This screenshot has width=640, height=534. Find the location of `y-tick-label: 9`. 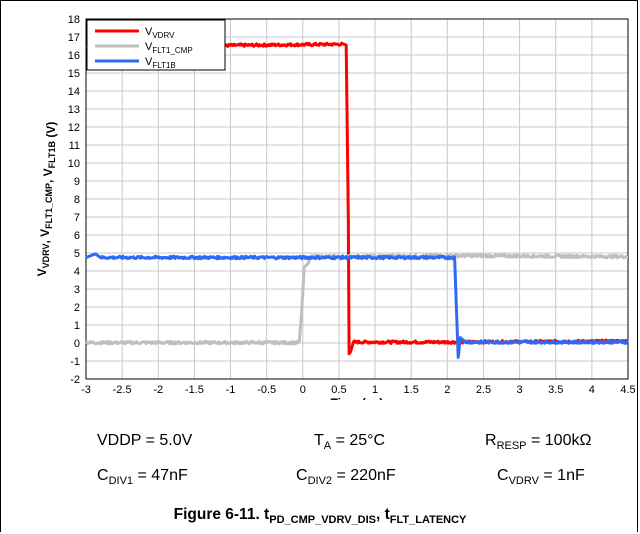

y-tick-label: 9 is located at coordinates (77, 182).